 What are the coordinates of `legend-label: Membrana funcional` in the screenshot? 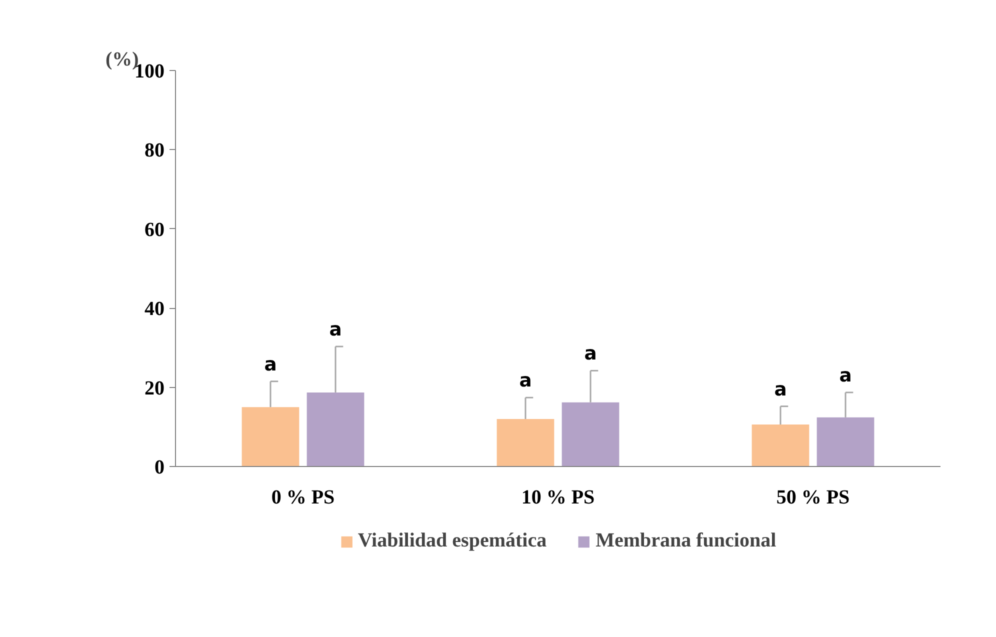 It's located at (686, 541).